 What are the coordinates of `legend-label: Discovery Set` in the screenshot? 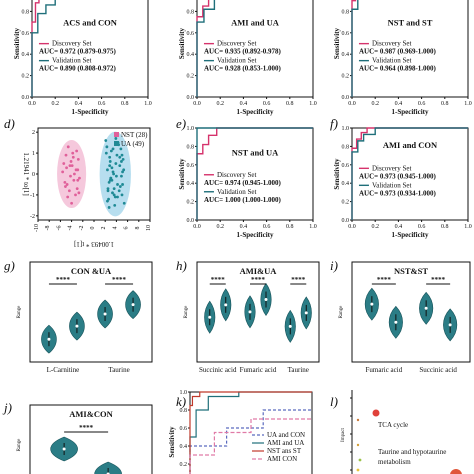 It's located at (72, 44).